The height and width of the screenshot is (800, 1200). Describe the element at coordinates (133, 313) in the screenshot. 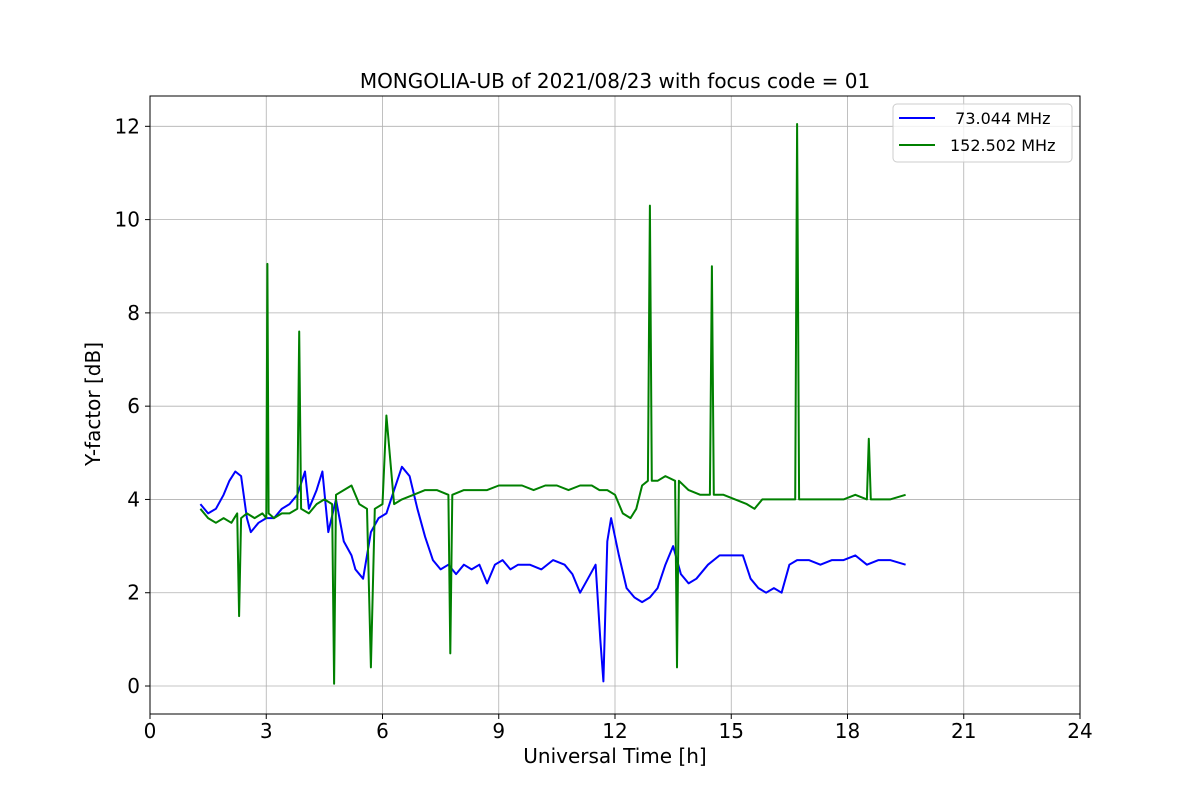

I see `y-tick-label: 8` at that location.